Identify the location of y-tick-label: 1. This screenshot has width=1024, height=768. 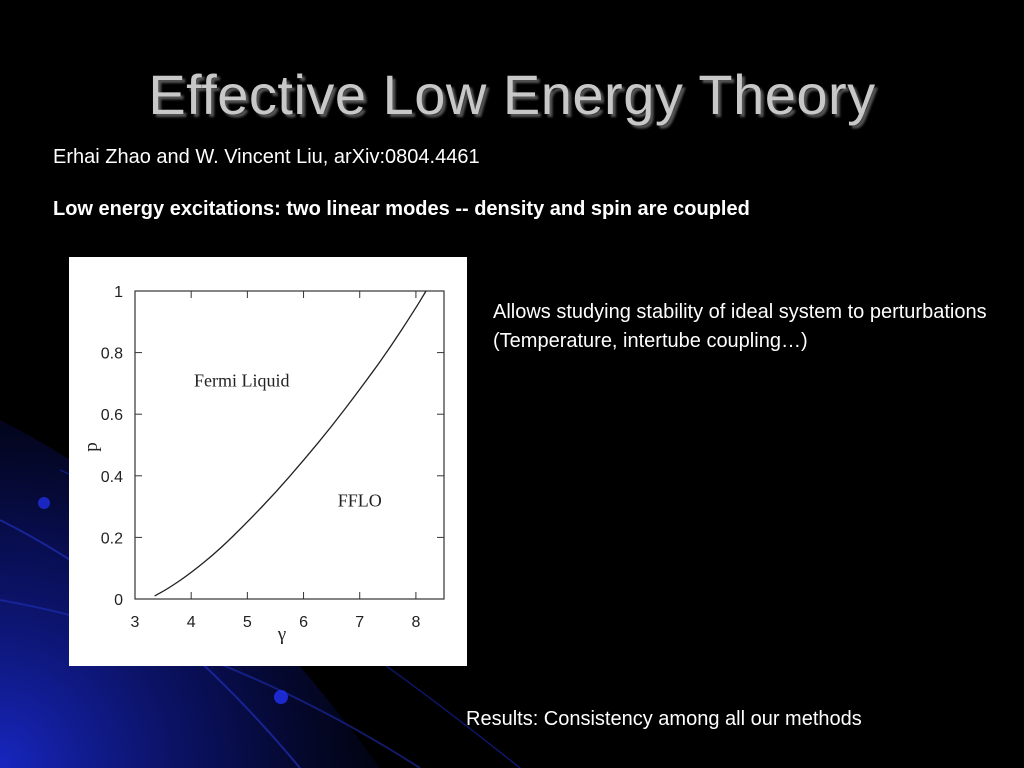
(118, 292).